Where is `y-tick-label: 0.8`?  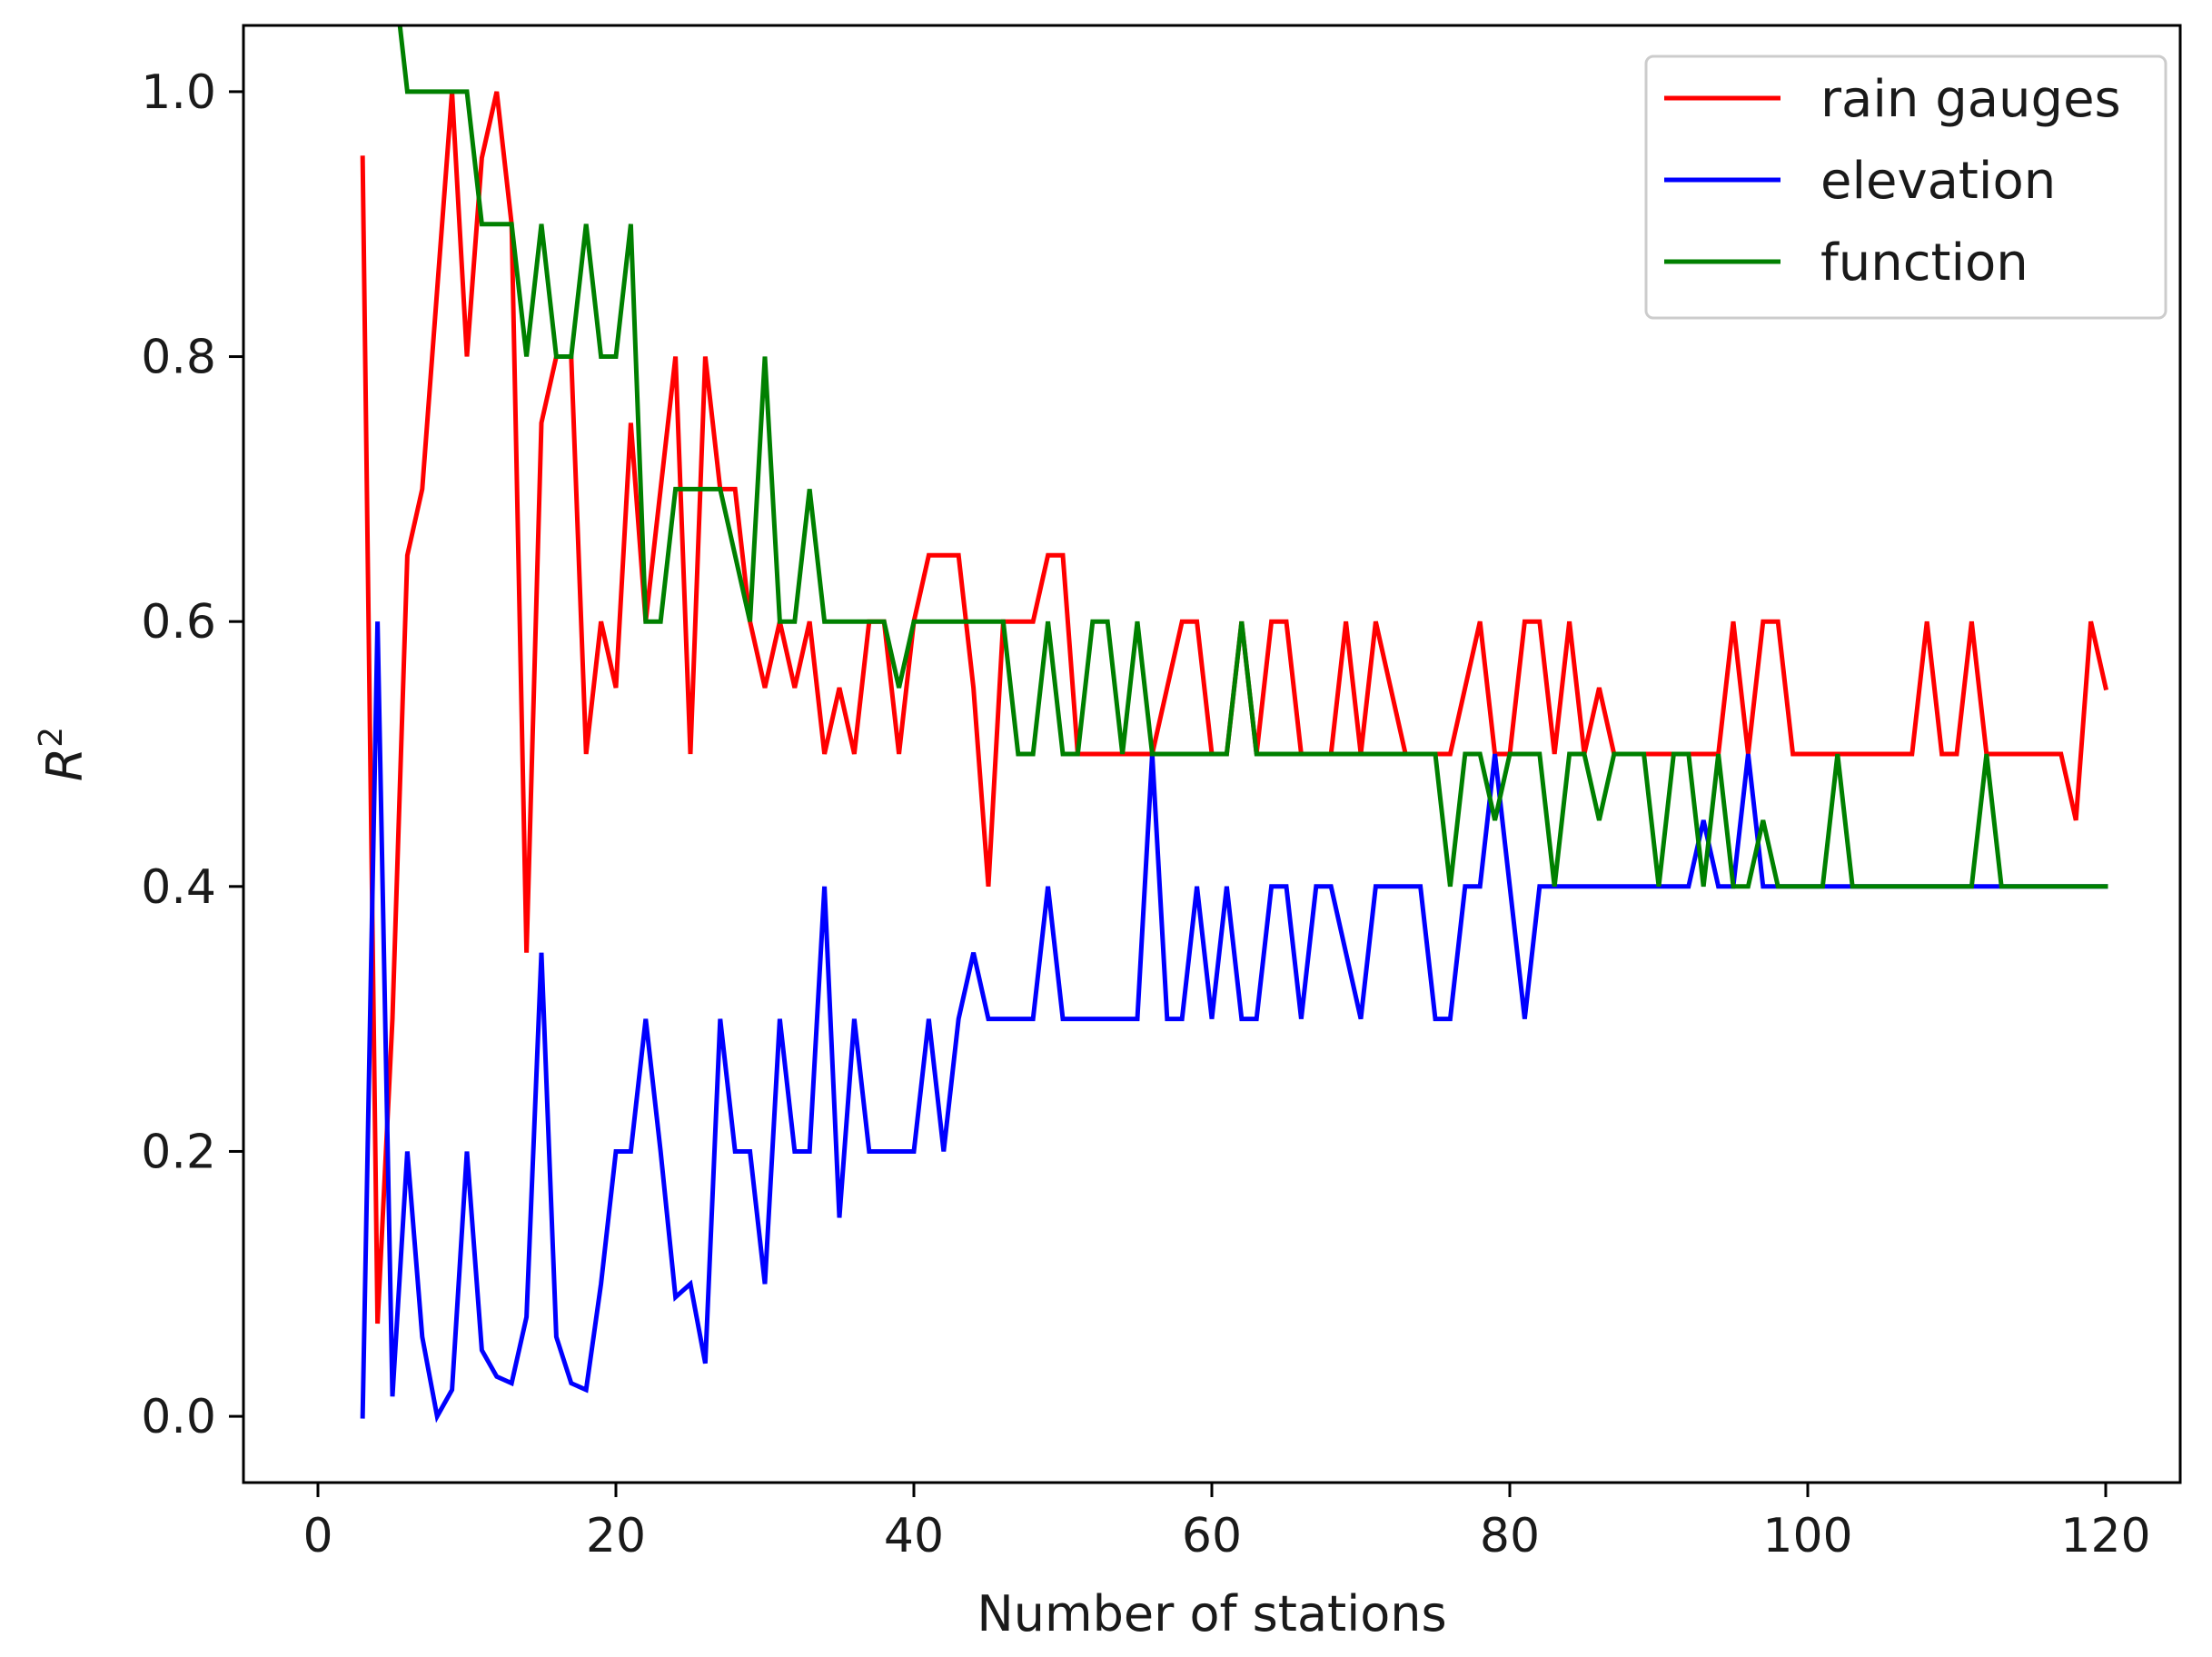
y-tick-label: 0.8 is located at coordinates (178, 358).